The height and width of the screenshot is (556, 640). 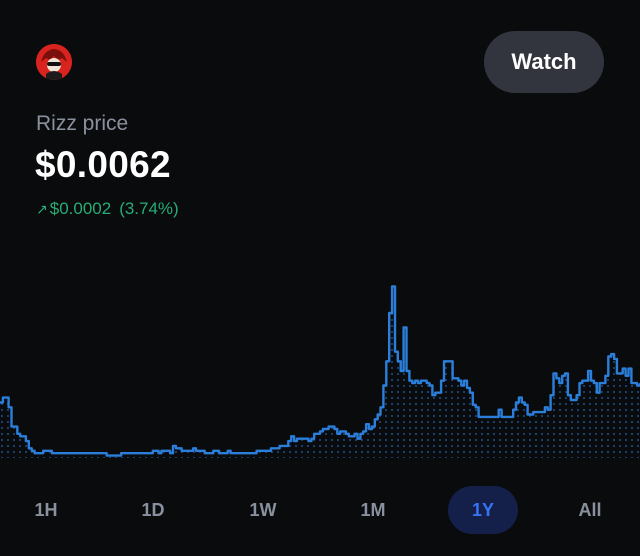 I want to click on time-range-selector: 1H 1D 1W 1M 1Y All, so click(x=320, y=510).